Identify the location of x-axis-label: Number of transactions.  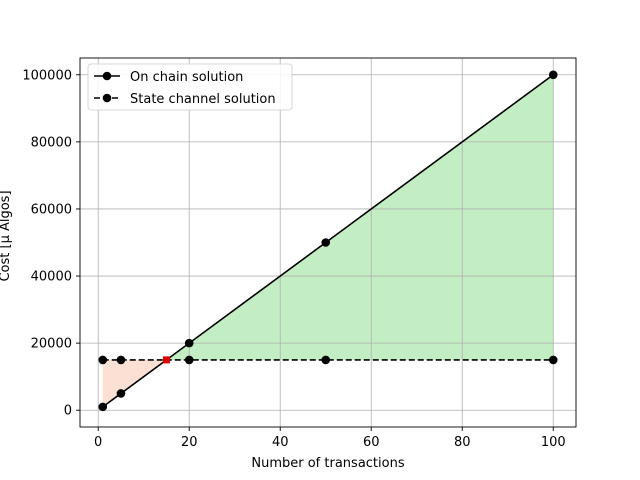
(327, 463).